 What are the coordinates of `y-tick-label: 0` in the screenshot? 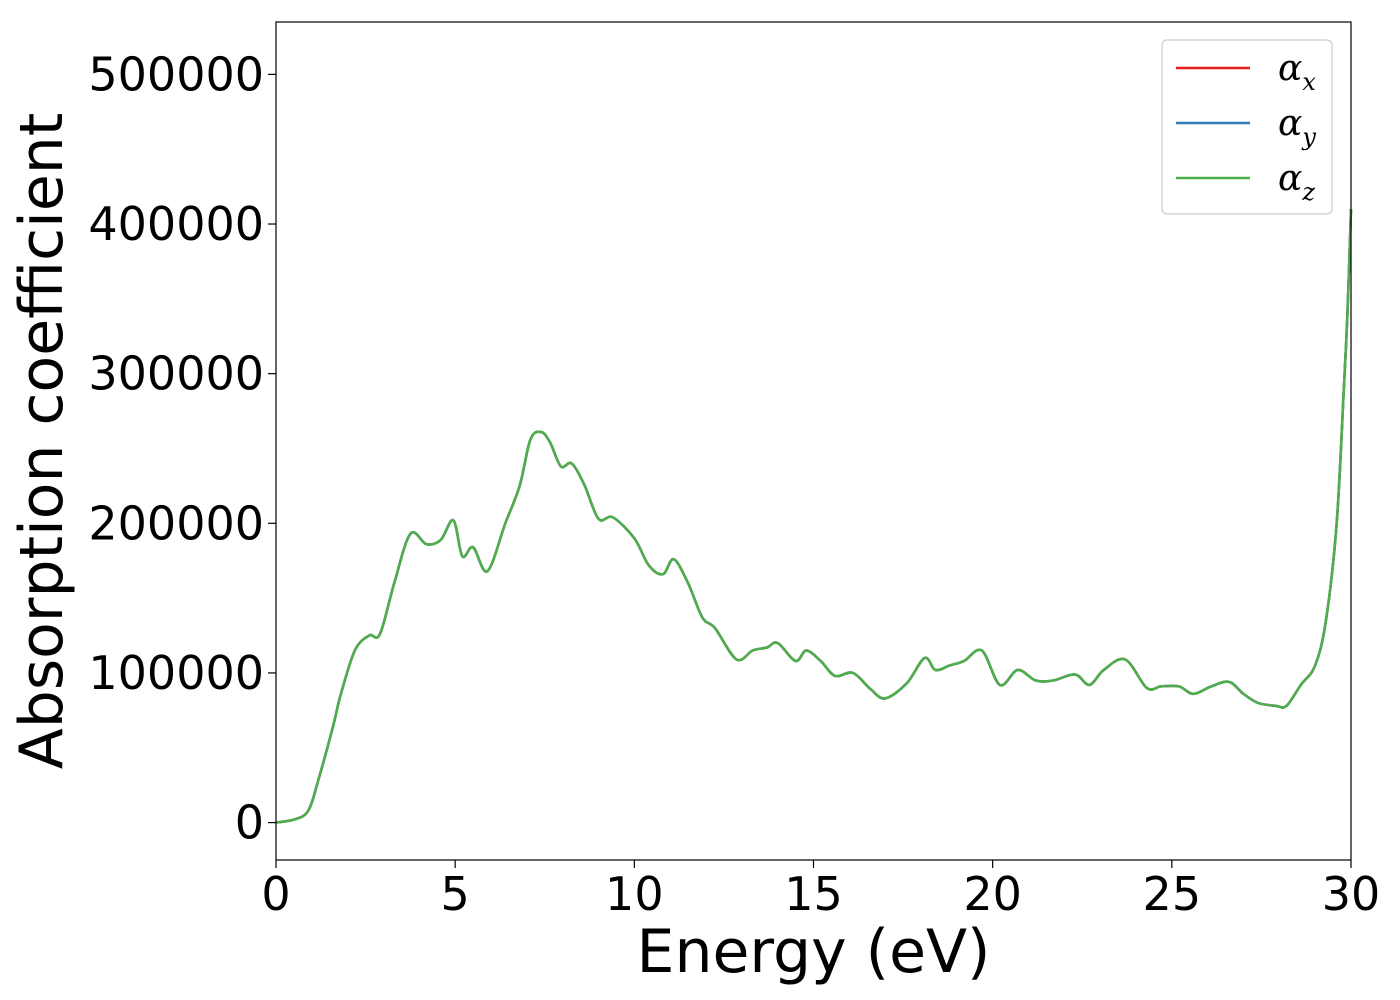 It's located at (249, 823).